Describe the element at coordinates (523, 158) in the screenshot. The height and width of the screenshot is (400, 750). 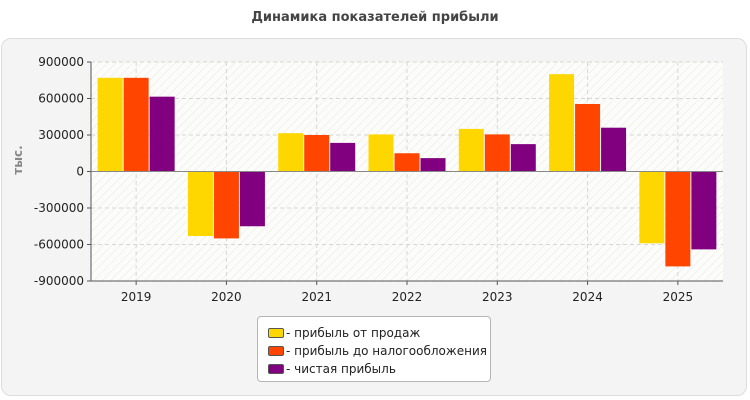
I see `bar-3-2023` at that location.